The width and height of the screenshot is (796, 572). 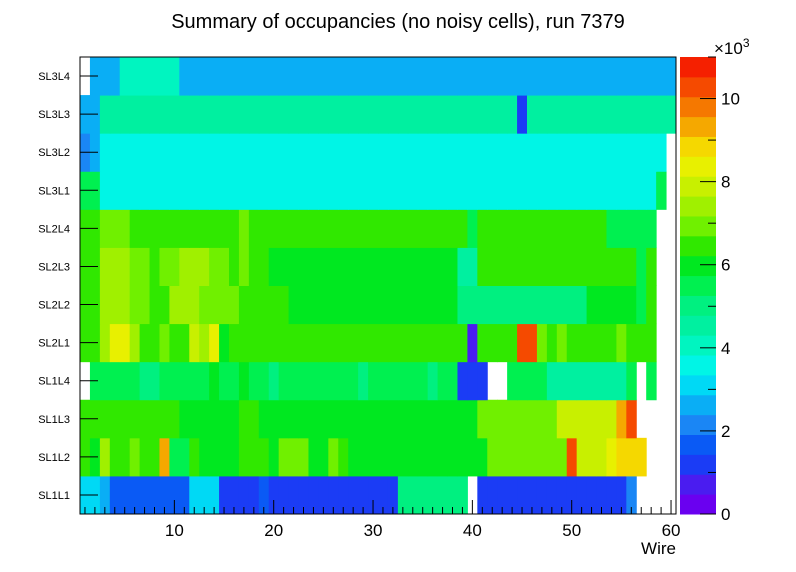 I want to click on y-tick-label: SL2L3, so click(x=54, y=267).